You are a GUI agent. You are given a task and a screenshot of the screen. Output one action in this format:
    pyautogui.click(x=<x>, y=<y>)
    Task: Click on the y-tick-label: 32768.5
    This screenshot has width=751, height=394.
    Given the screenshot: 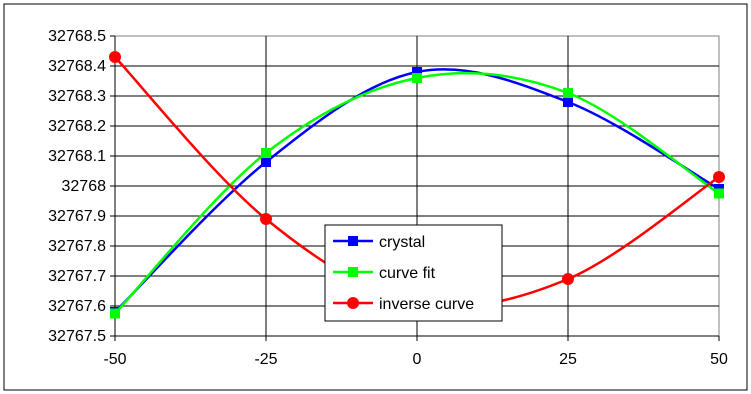 What is the action you would take?
    pyautogui.click(x=77, y=36)
    